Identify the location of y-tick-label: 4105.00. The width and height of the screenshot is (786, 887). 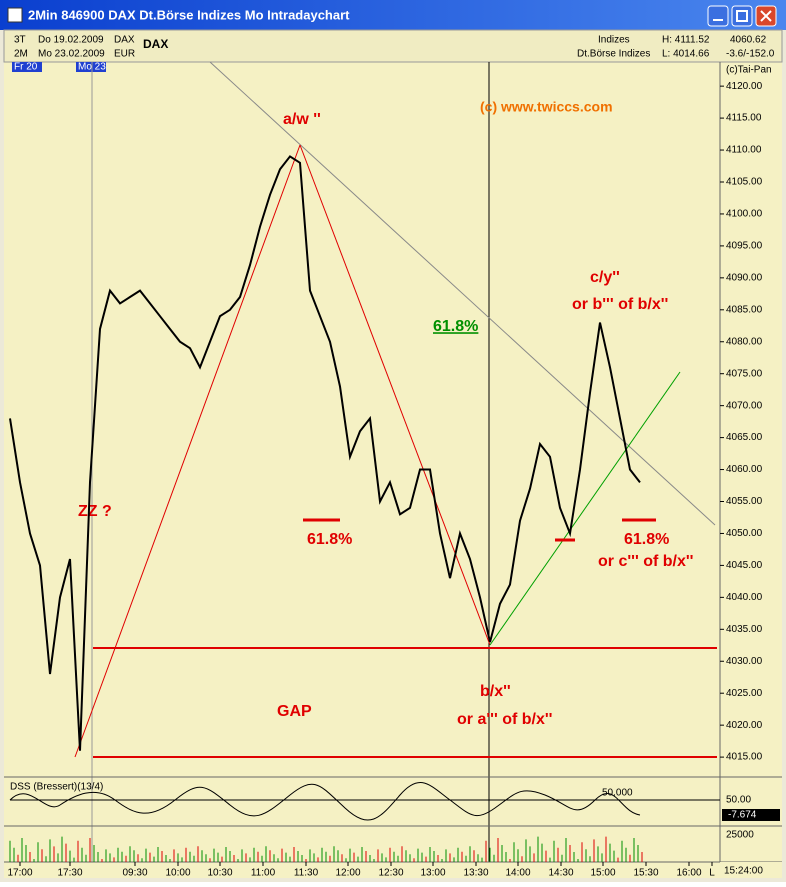
(744, 182).